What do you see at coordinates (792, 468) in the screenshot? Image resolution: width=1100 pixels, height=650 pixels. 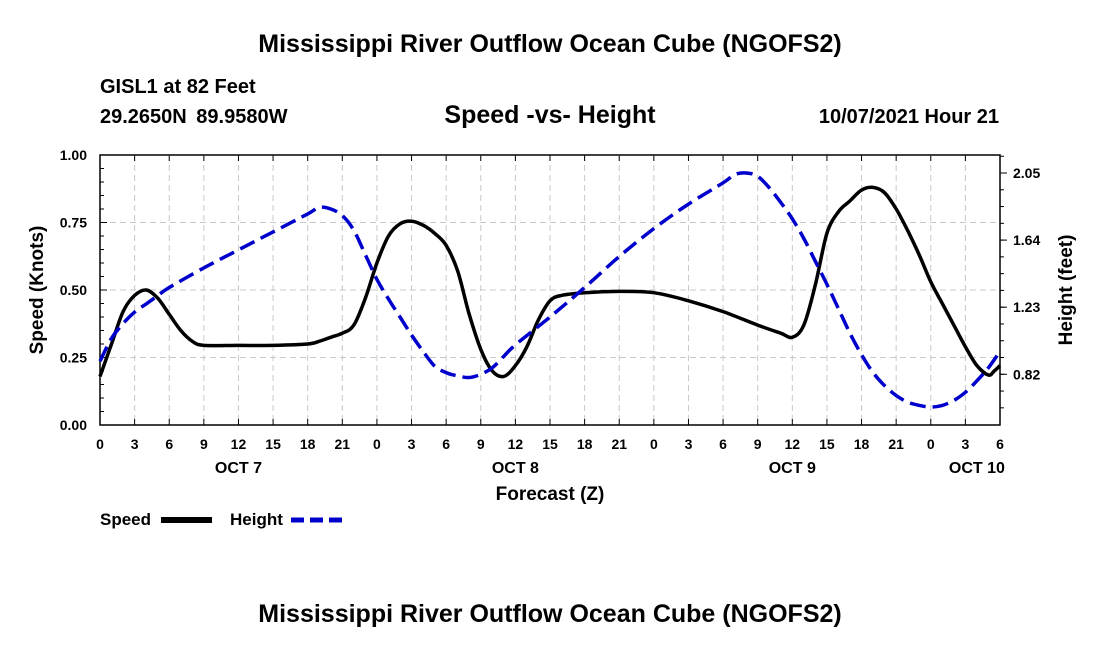 I see `date-label: OCT 9` at bounding box center [792, 468].